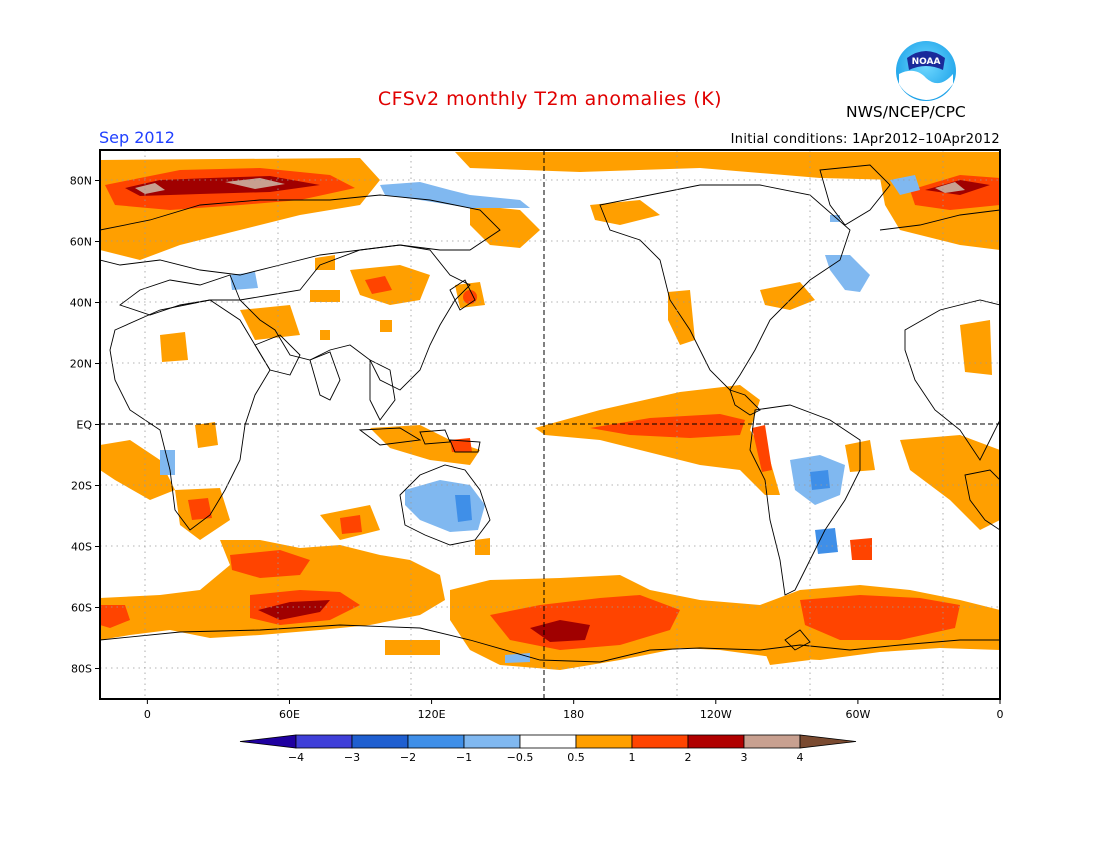 This screenshot has height=850, width=1100. I want to click on anomaly-region-peru-red, so click(762, 448).